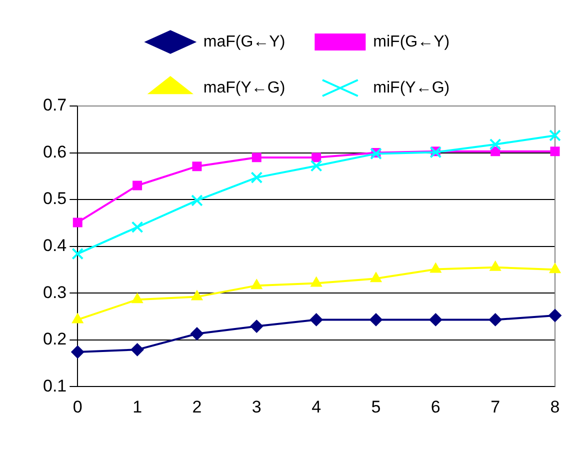 The height and width of the screenshot is (451, 575). What do you see at coordinates (435, 406) in the screenshot?
I see `x-tick-label: 6` at bounding box center [435, 406].